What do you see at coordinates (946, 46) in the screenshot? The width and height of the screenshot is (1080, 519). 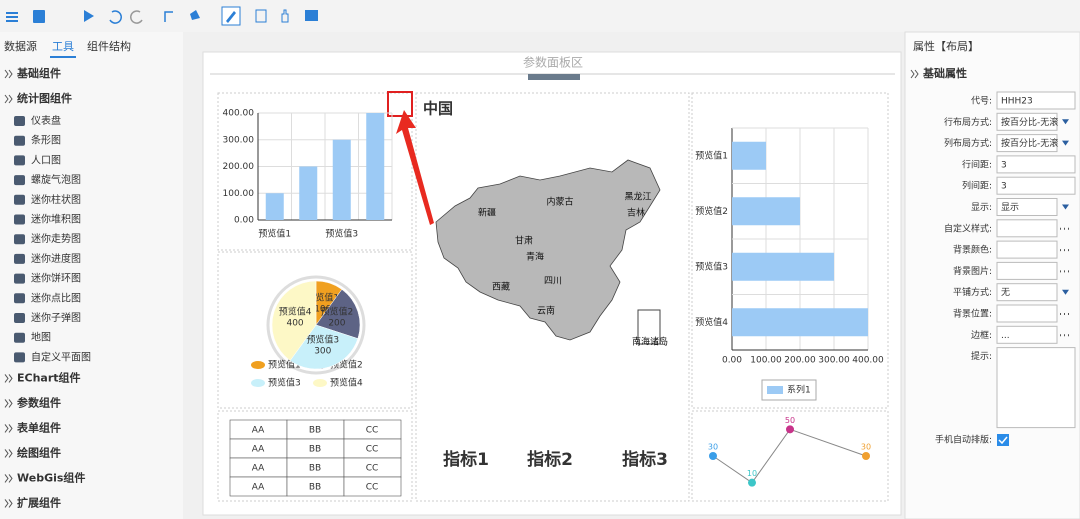 I see `panel-title: 属性【布局】` at bounding box center [946, 46].